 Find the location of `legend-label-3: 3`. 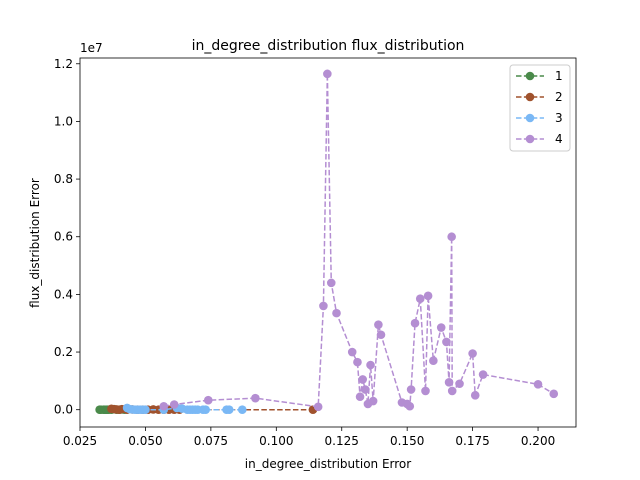

legend-label-3: 3 is located at coordinates (559, 118).